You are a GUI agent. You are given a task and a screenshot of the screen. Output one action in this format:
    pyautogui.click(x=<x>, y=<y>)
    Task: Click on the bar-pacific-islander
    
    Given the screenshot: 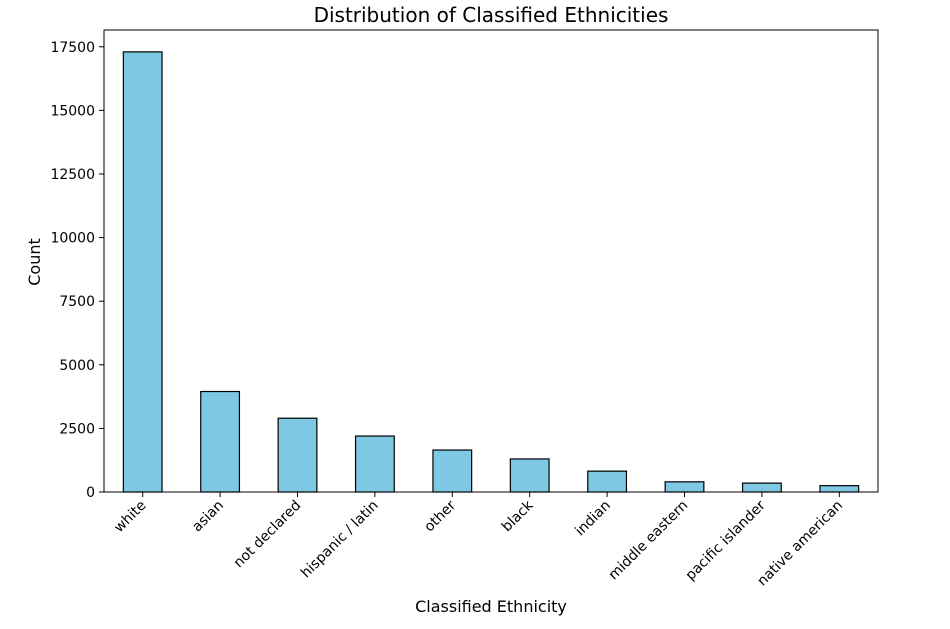 What is the action you would take?
    pyautogui.click(x=761, y=487)
    